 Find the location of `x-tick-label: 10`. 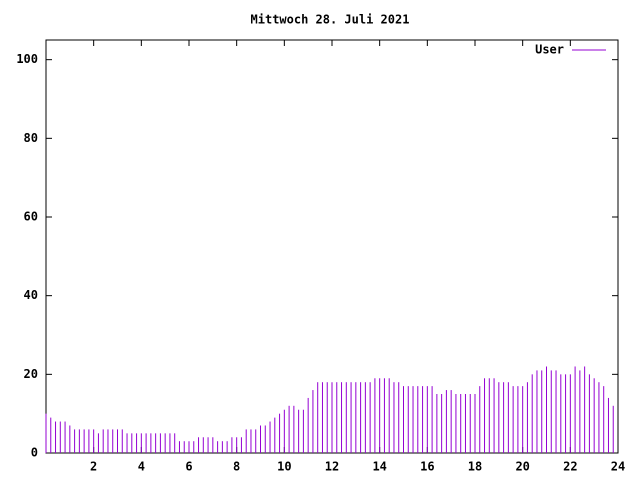

x-tick-label: 10 is located at coordinates (284, 467).